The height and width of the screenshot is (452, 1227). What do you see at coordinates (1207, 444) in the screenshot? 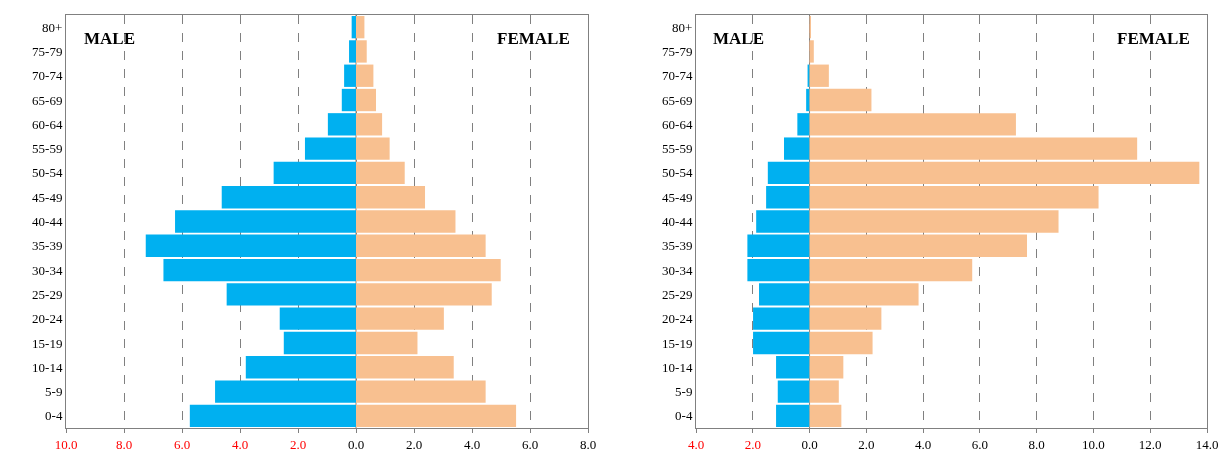
I see `x-tick-label: 14.0` at bounding box center [1207, 444].